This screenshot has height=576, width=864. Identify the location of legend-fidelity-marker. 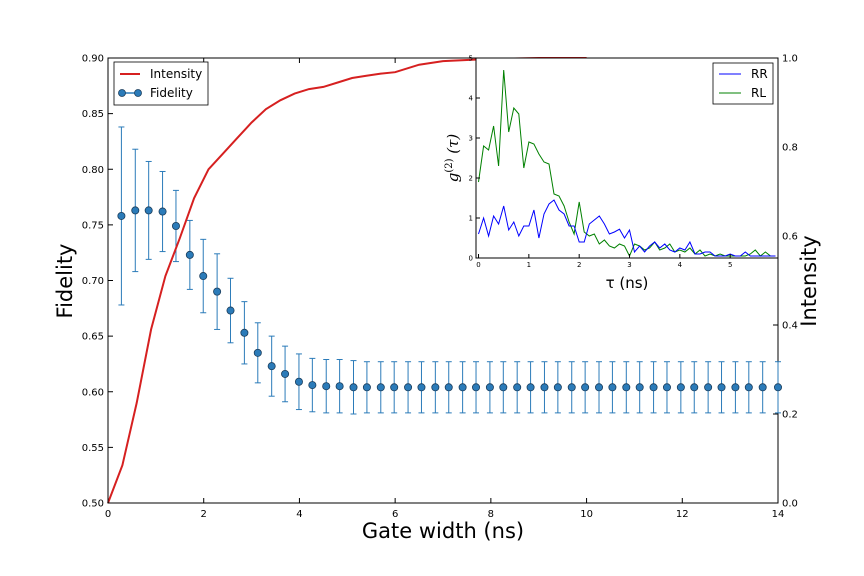
(138, 93).